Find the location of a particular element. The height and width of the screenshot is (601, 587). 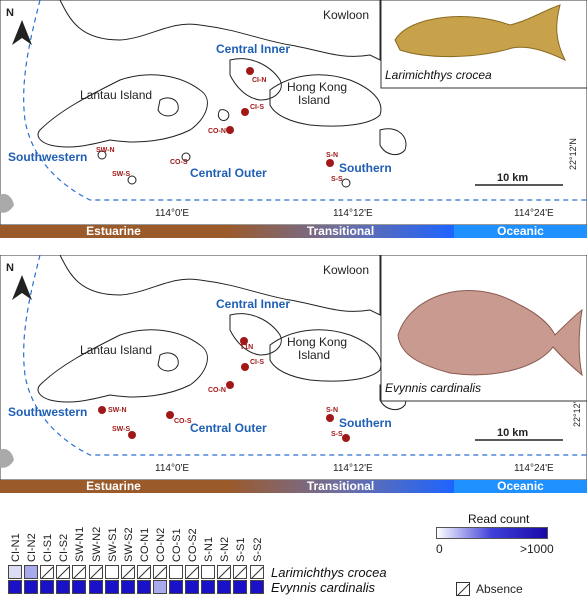

heatmap-column-label: SW-S2 is located at coordinates (128, 537).